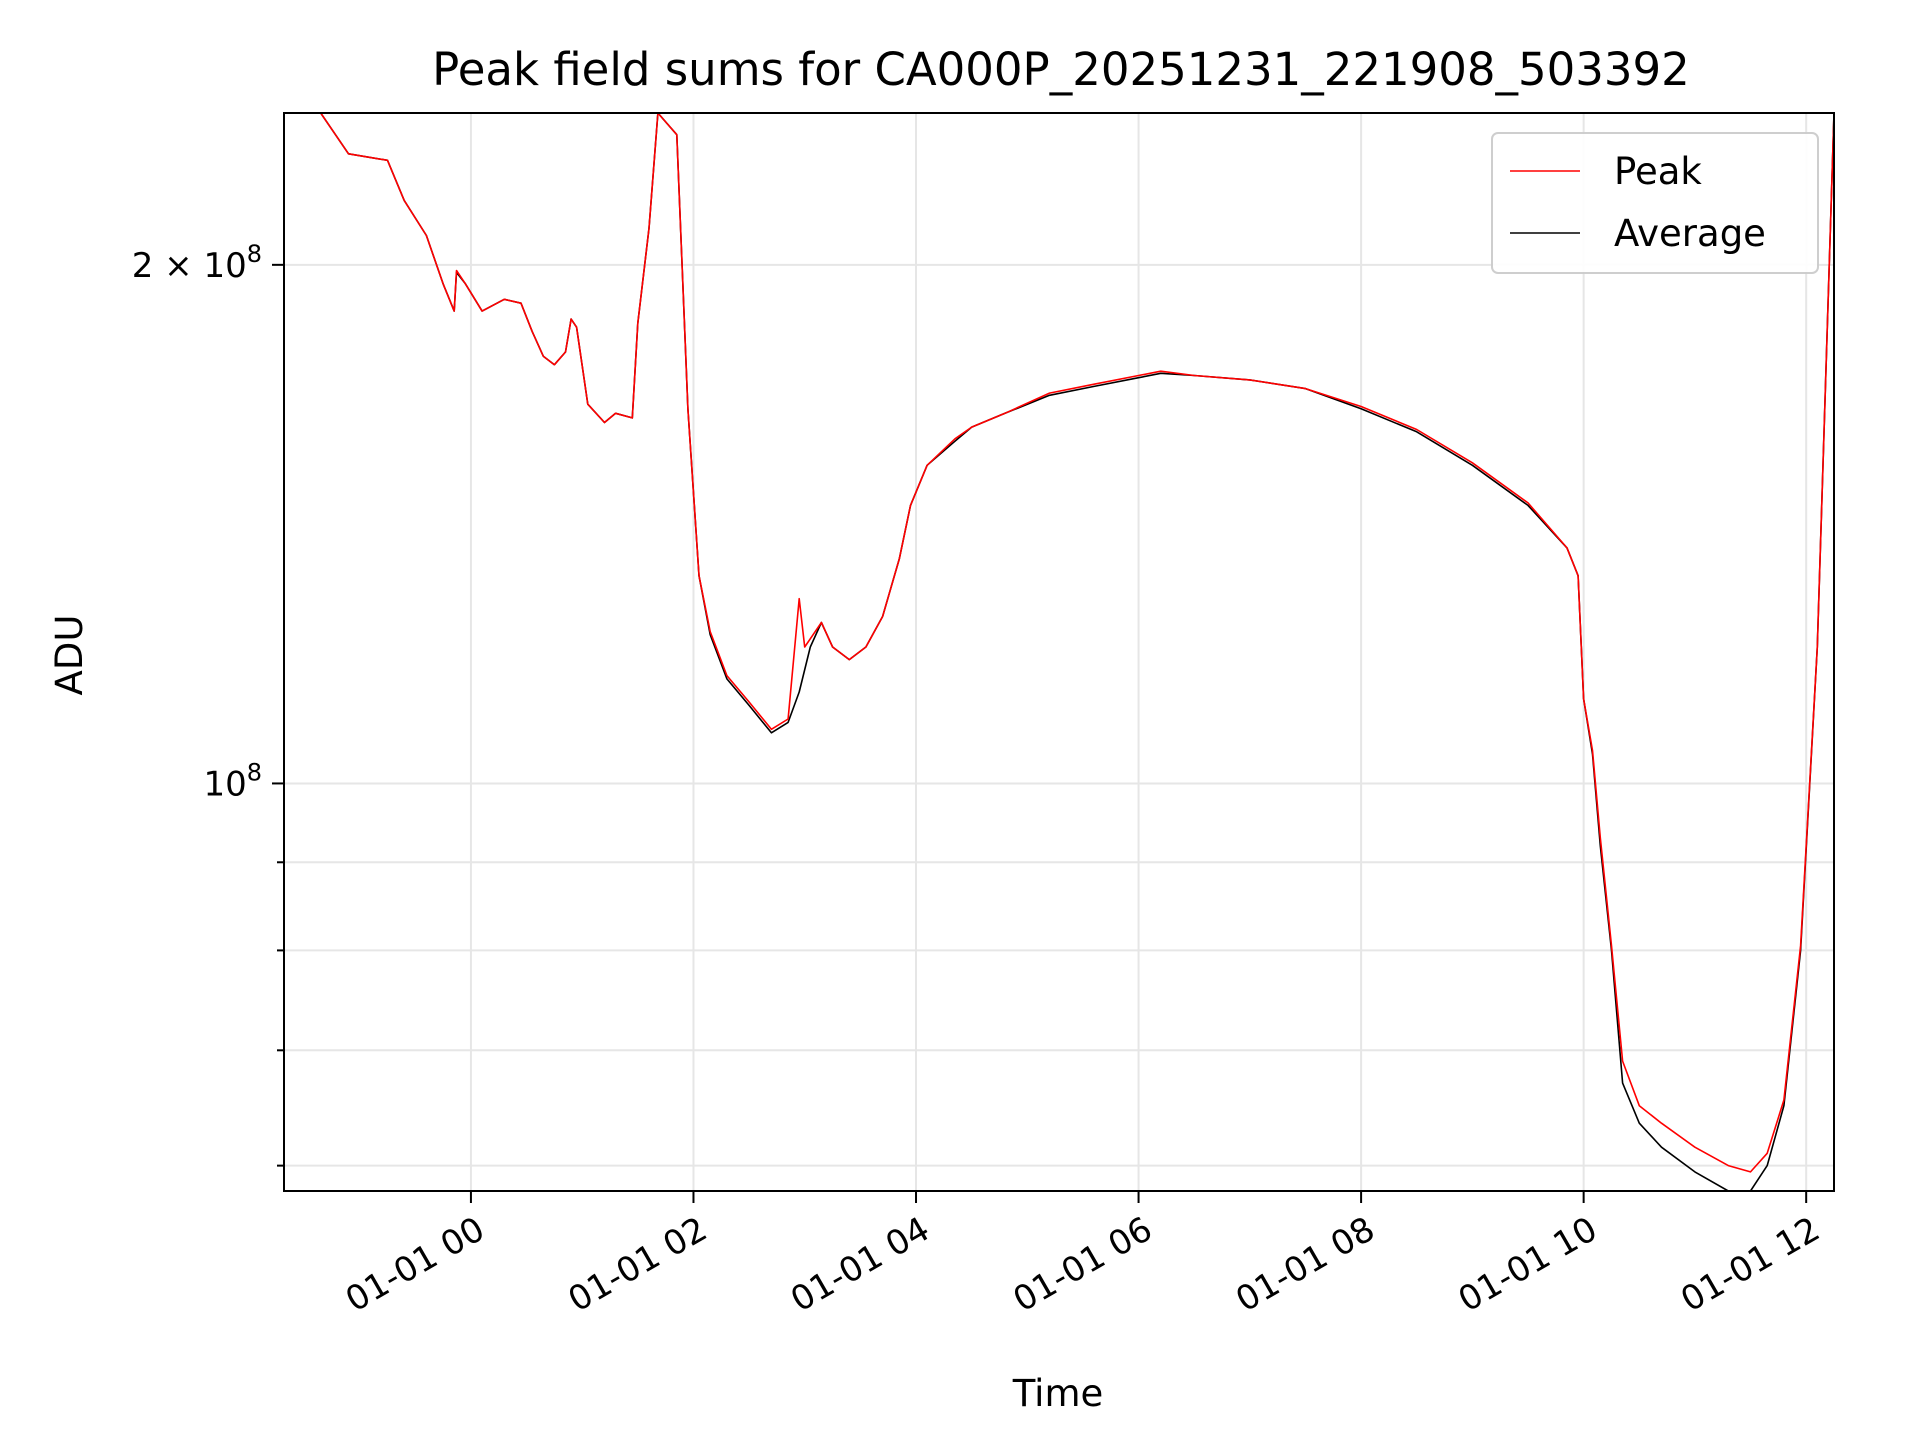 The width and height of the screenshot is (1920, 1440). I want to click on legend-label-peak: Peak, so click(1658, 171).